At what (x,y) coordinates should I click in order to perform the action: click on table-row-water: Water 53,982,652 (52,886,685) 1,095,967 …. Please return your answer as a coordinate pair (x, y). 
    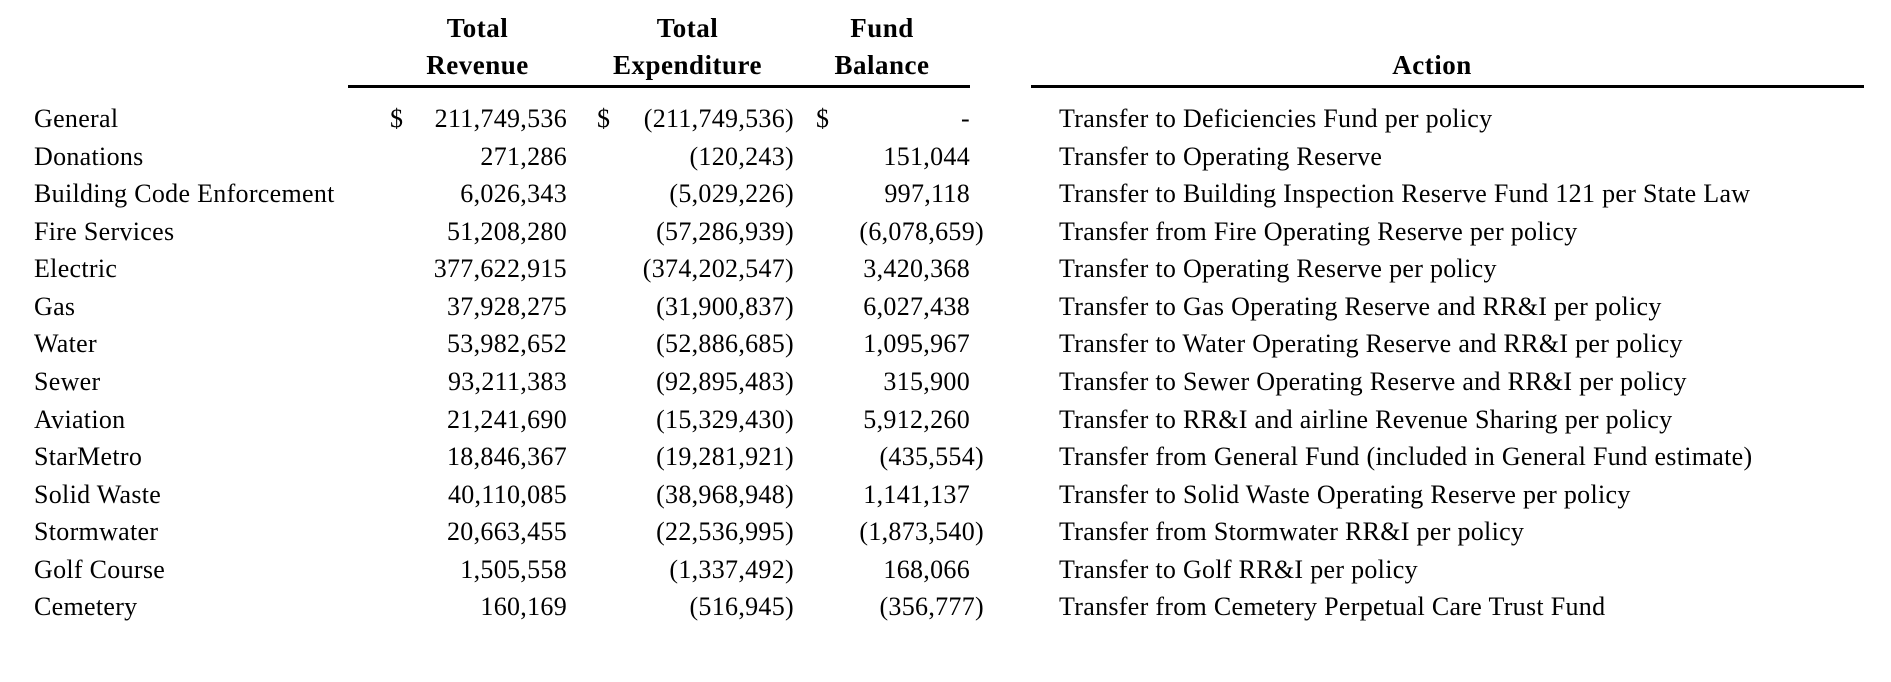
    Looking at the image, I should click on (945, 344).